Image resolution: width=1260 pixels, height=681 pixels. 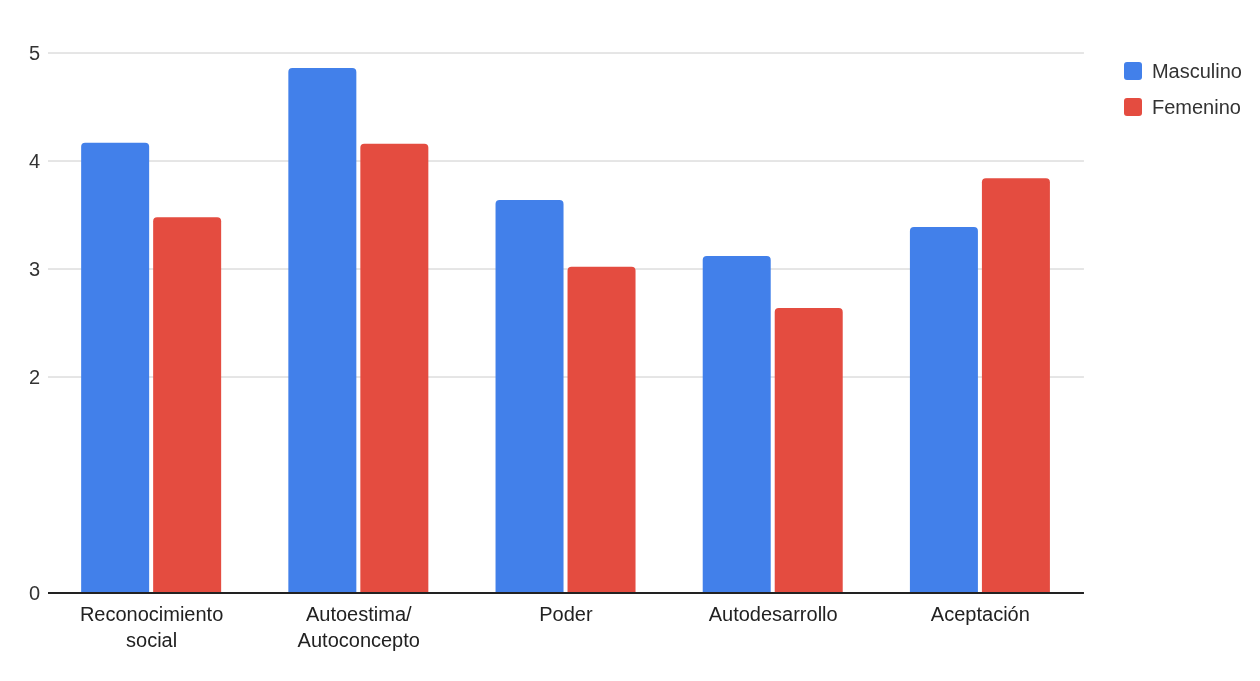 What do you see at coordinates (773, 614) in the screenshot?
I see `x-tick-label: Autodesarrollo` at bounding box center [773, 614].